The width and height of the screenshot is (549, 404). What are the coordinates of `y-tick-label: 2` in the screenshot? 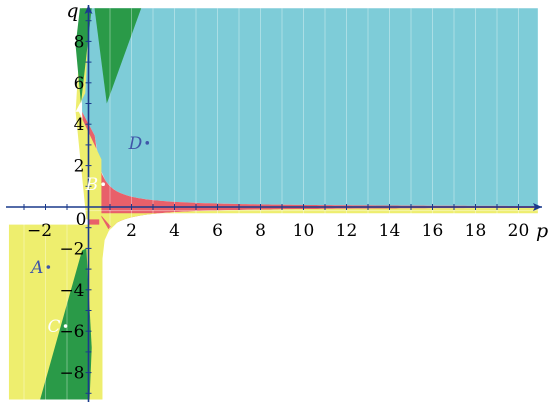 It's located at (79, 167).